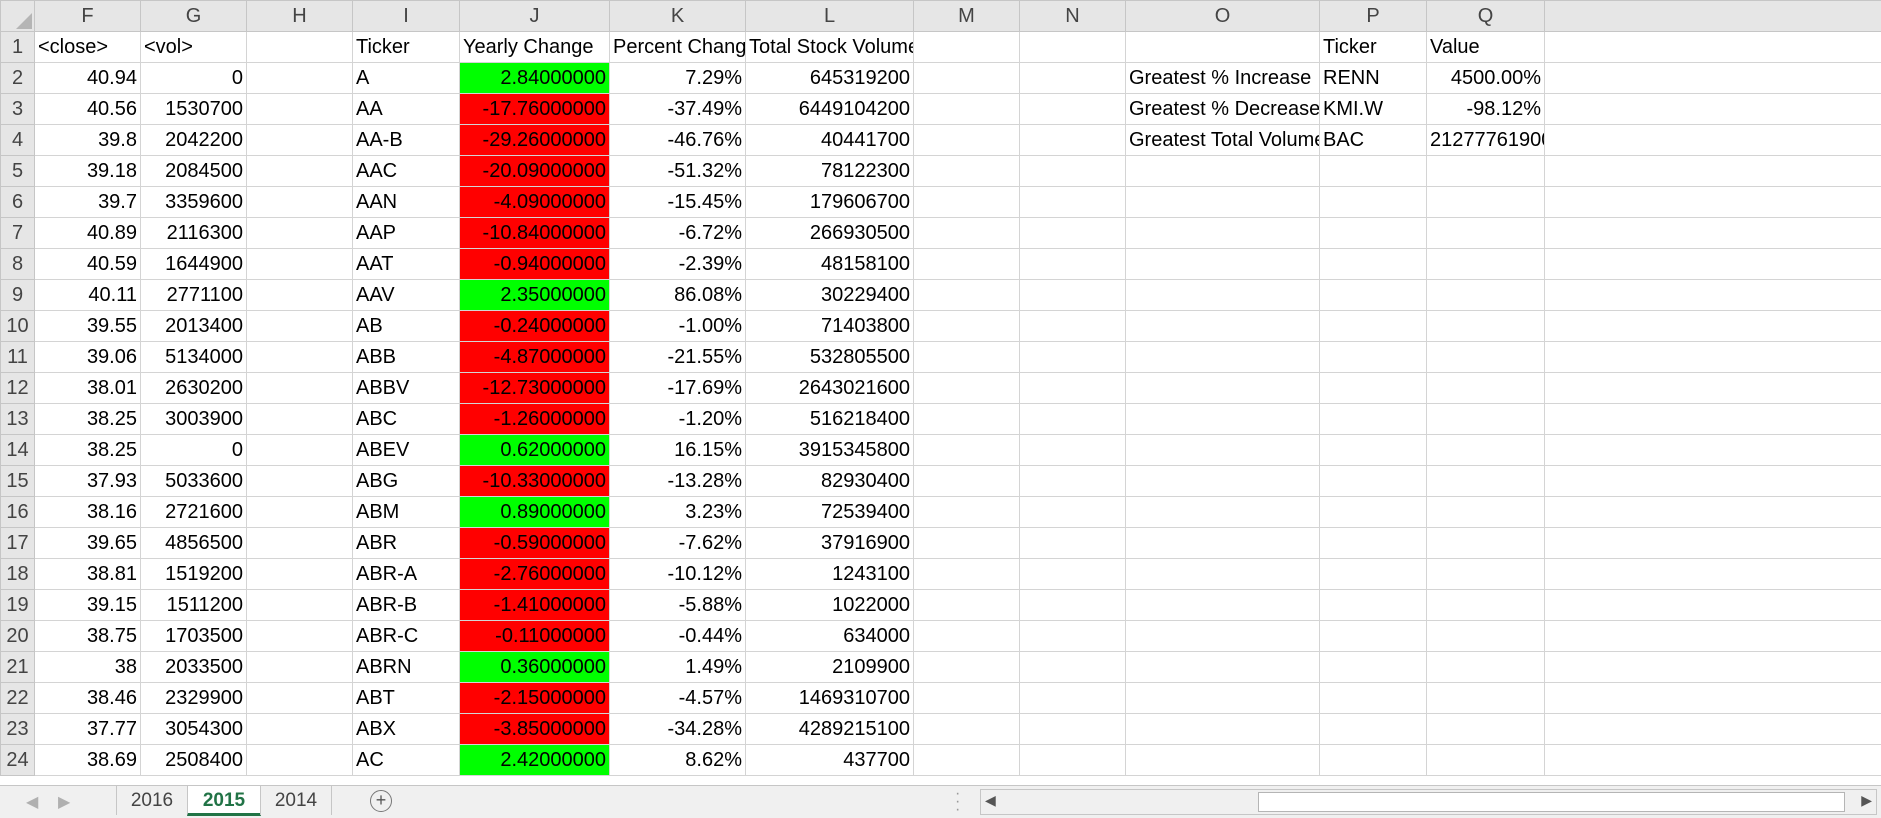 This screenshot has height=818, width=1881. What do you see at coordinates (678, 295) in the screenshot?
I see `cell-percent-change: 86.08%` at bounding box center [678, 295].